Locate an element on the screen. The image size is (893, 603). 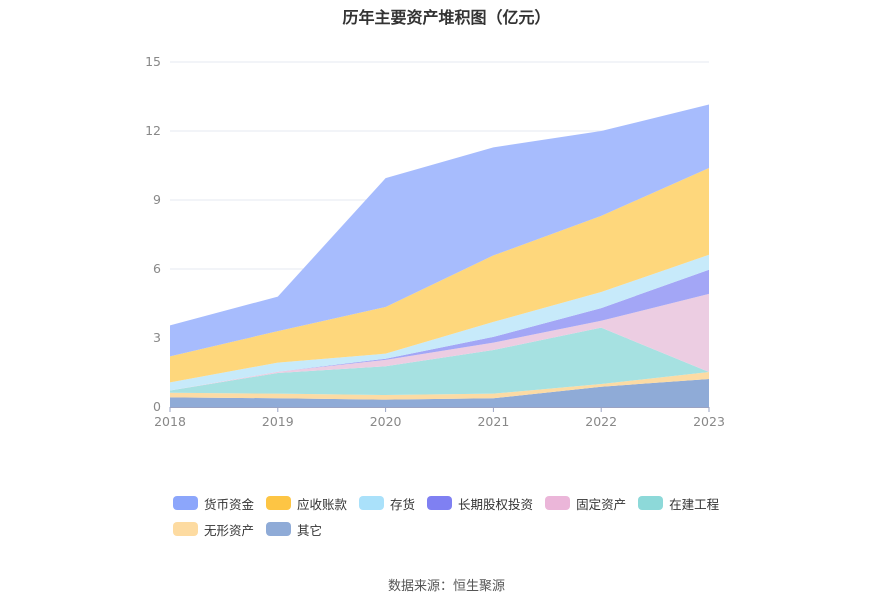
legend-item: 无形资产 is located at coordinates (213, 529).